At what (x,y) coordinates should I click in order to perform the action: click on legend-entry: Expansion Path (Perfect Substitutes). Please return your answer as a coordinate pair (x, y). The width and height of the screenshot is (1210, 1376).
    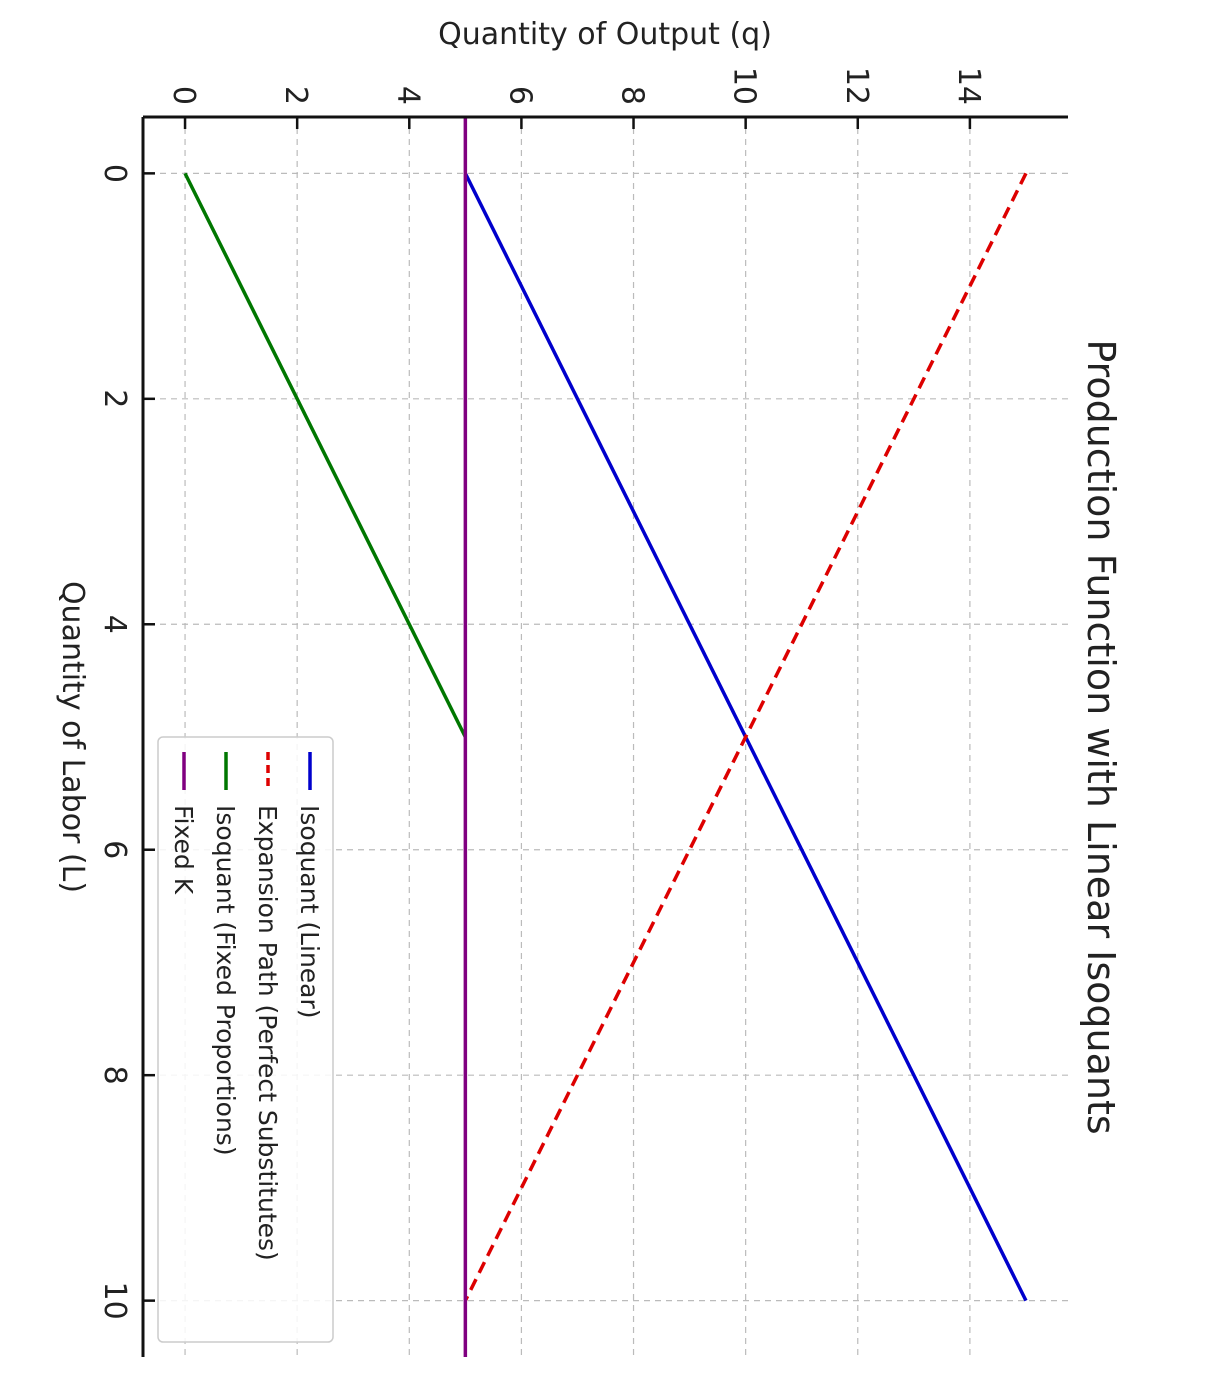
    Looking at the image, I should click on (267, 1033).